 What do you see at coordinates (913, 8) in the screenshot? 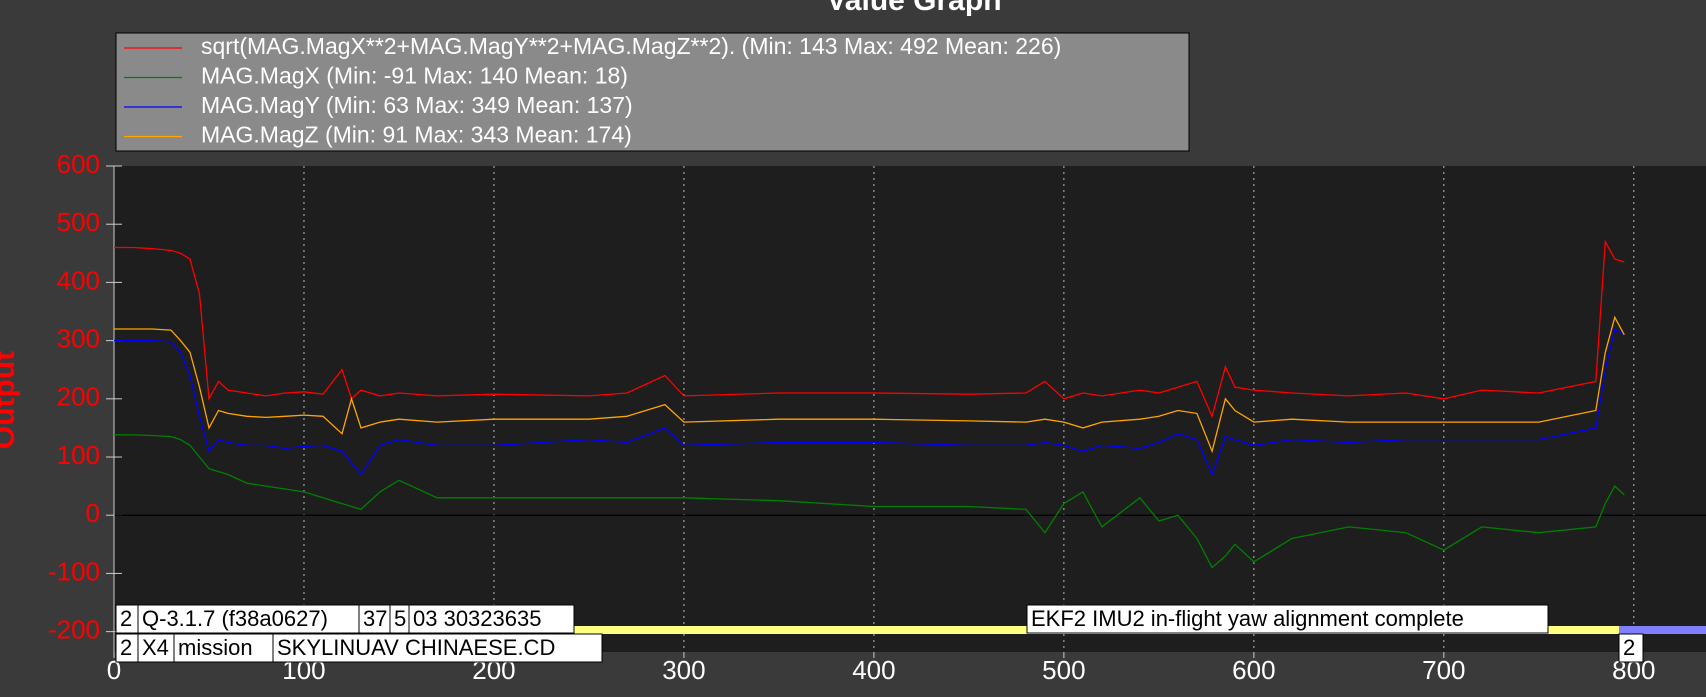
I see `chart-title: Value Graph` at bounding box center [913, 8].